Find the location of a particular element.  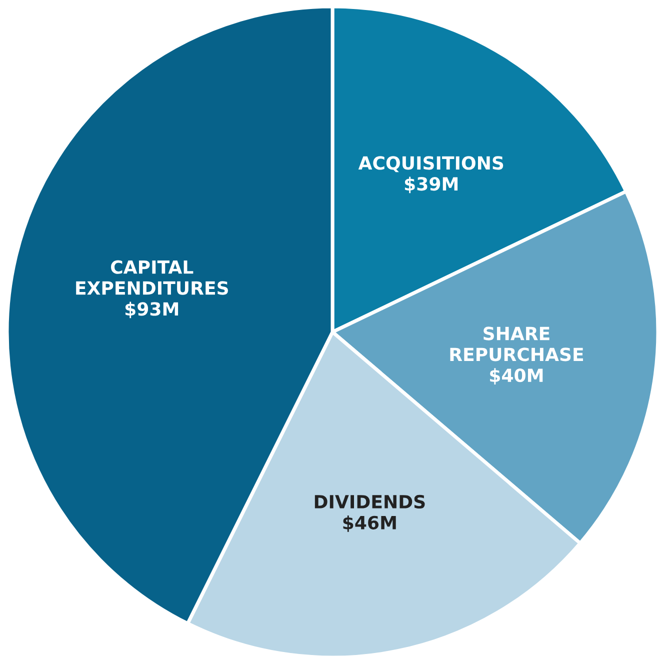

slice-label: DIVIDENDS is located at coordinates (369, 501).